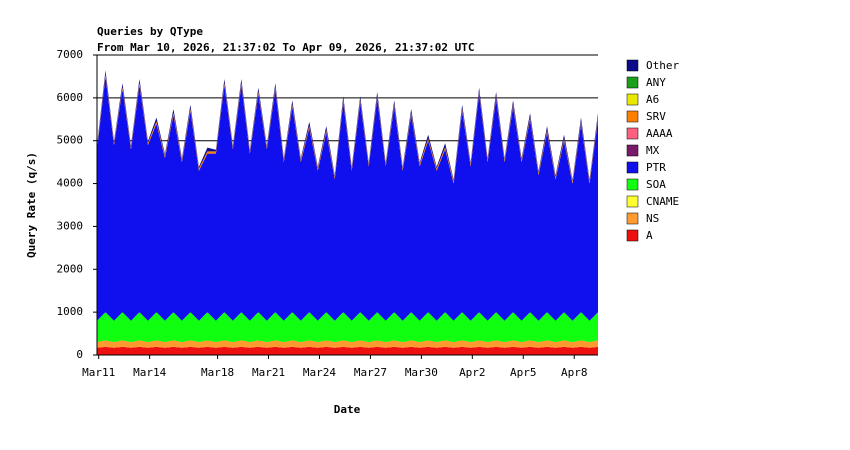  I want to click on x-tick-label: Mar30, so click(421, 372).